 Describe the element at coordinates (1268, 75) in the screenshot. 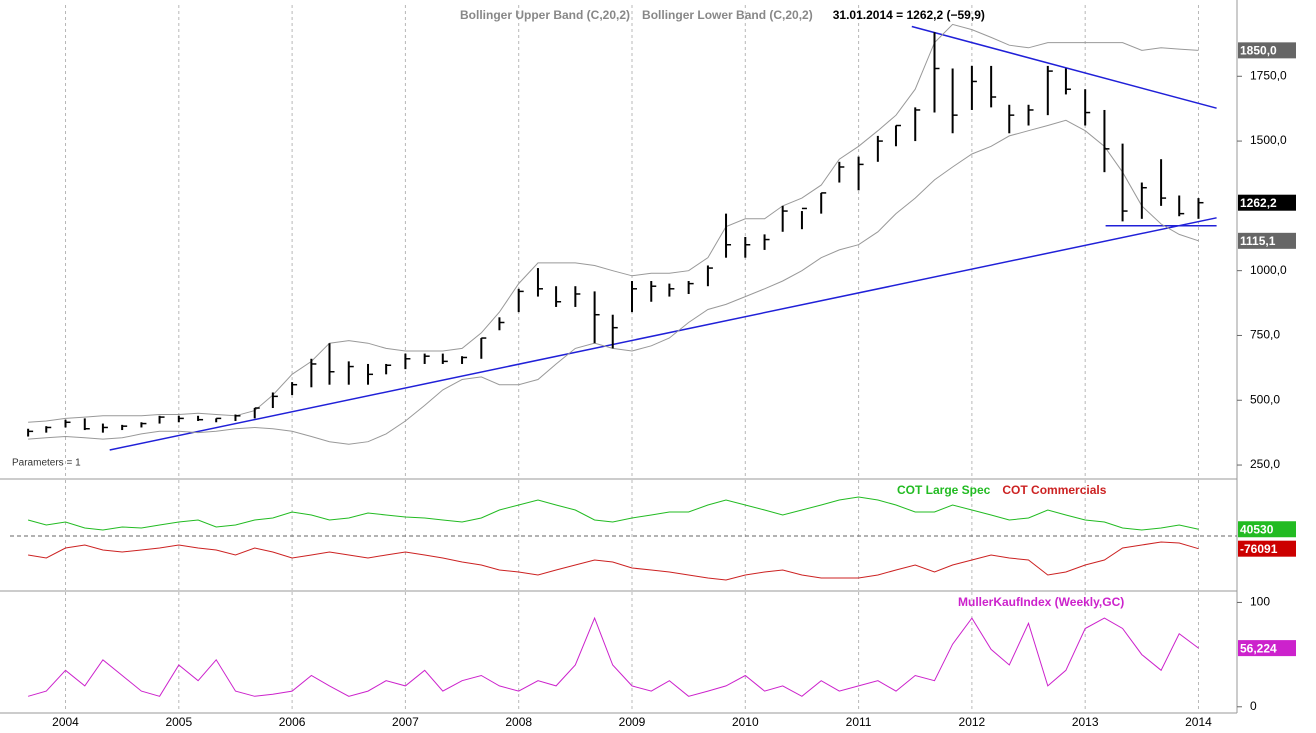

I see `y-tick-label: 1750,0` at that location.